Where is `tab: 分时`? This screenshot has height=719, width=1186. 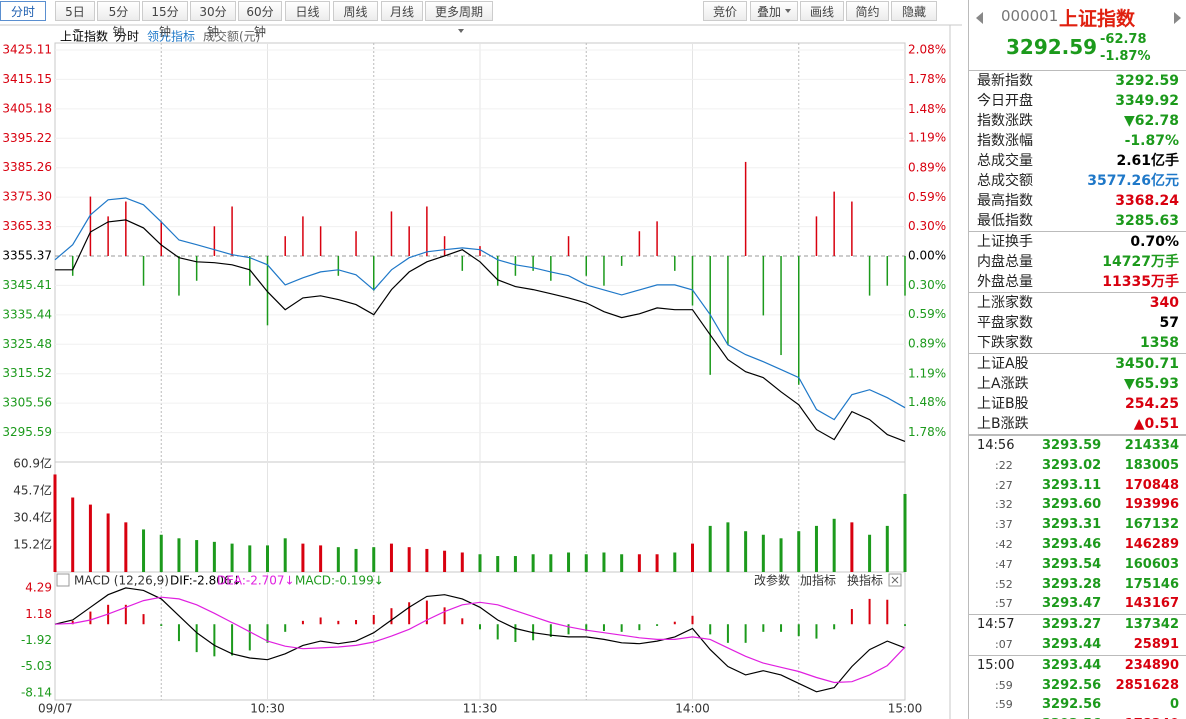
tab: 分时 is located at coordinates (23, 11).